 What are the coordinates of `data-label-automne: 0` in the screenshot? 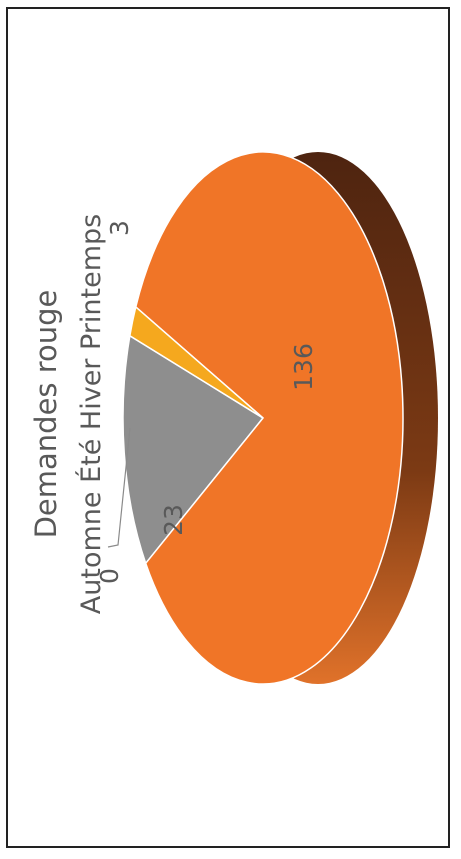 It's located at (109, 576).